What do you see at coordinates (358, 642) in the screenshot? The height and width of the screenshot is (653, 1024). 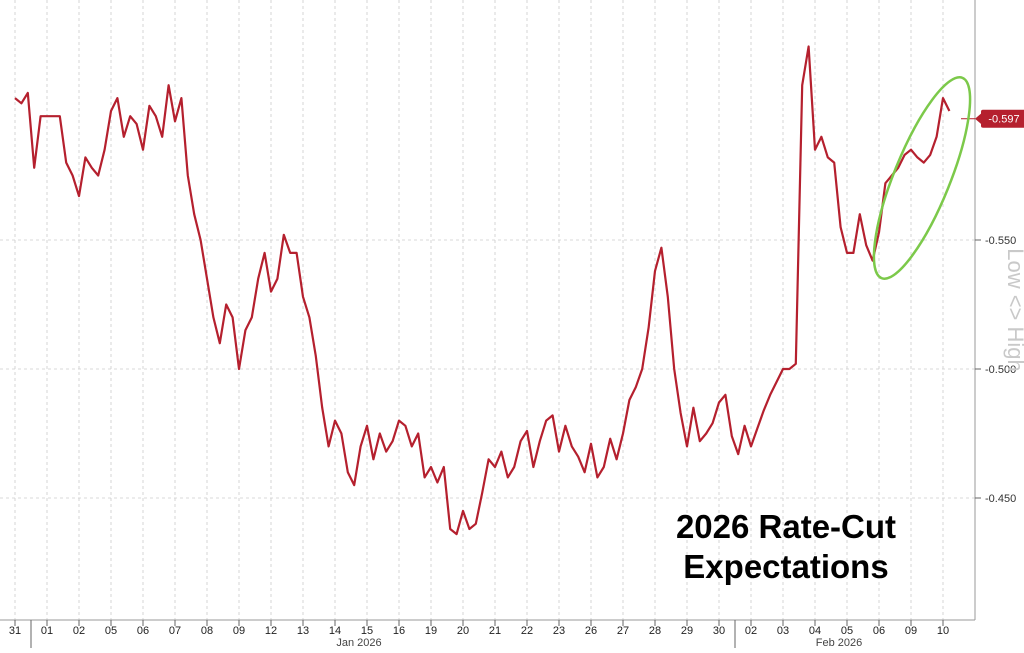 I see `x-month-label: Jan 2026` at bounding box center [358, 642].